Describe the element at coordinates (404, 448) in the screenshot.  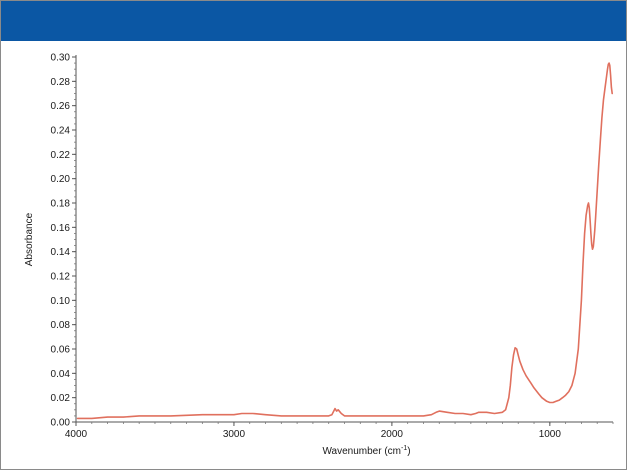
I see `x-axis-title-superscript: -1` at that location.